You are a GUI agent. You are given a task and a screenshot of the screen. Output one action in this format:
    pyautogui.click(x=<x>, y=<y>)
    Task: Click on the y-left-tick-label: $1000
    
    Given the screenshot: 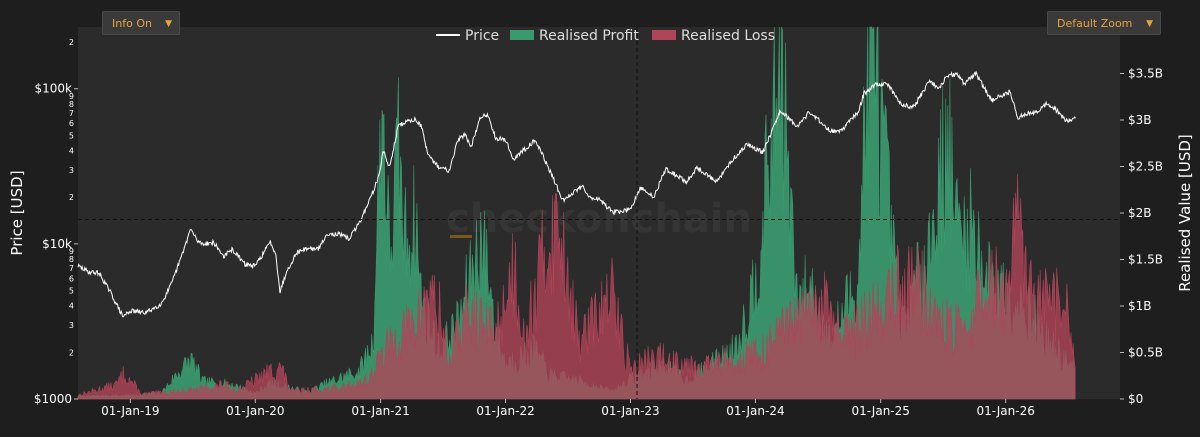 What is the action you would take?
    pyautogui.click(x=53, y=399)
    